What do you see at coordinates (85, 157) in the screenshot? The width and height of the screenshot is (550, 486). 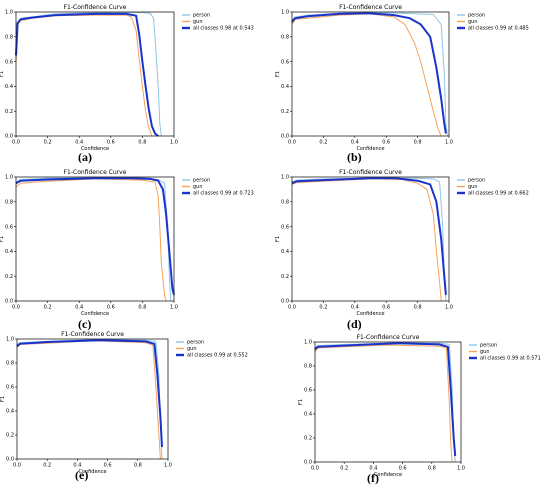 I see `panel-label-a: (a)` at bounding box center [85, 157].